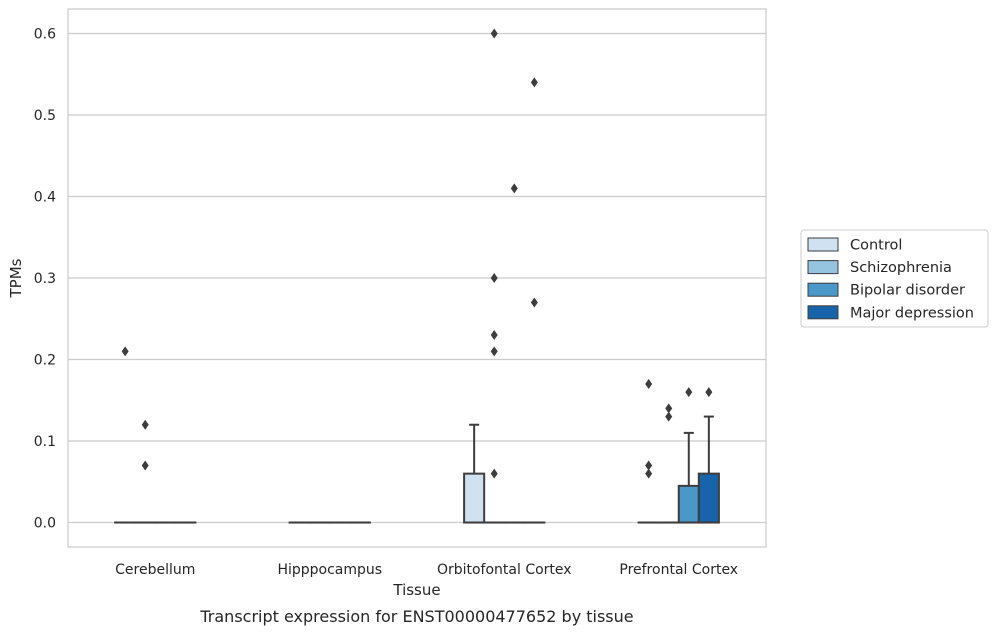  Describe the element at coordinates (155, 570) in the screenshot. I see `x-tick-label: Cerebellum` at that location.